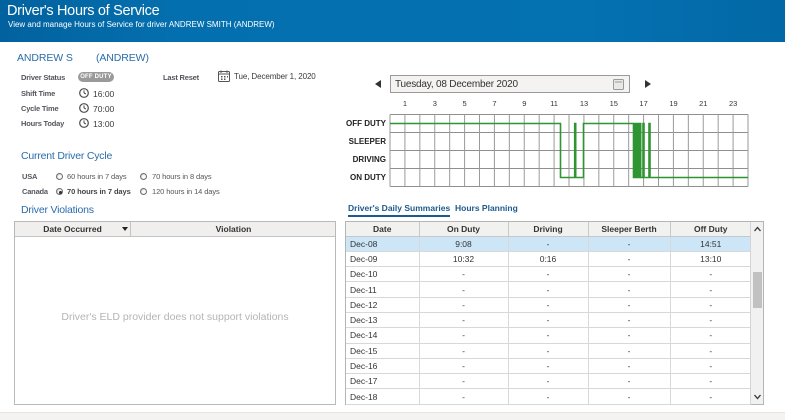 The height and width of the screenshot is (420, 785). What do you see at coordinates (368, 141) in the screenshot?
I see `svg-text: SLEEPER` at bounding box center [368, 141].